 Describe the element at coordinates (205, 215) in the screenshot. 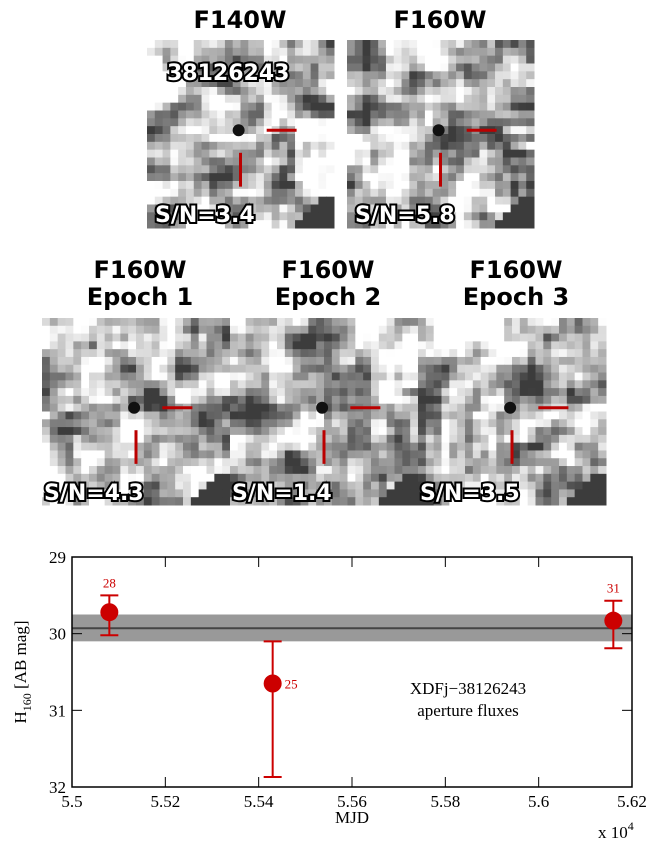

I see `sn-label: S/N=3.4` at that location.